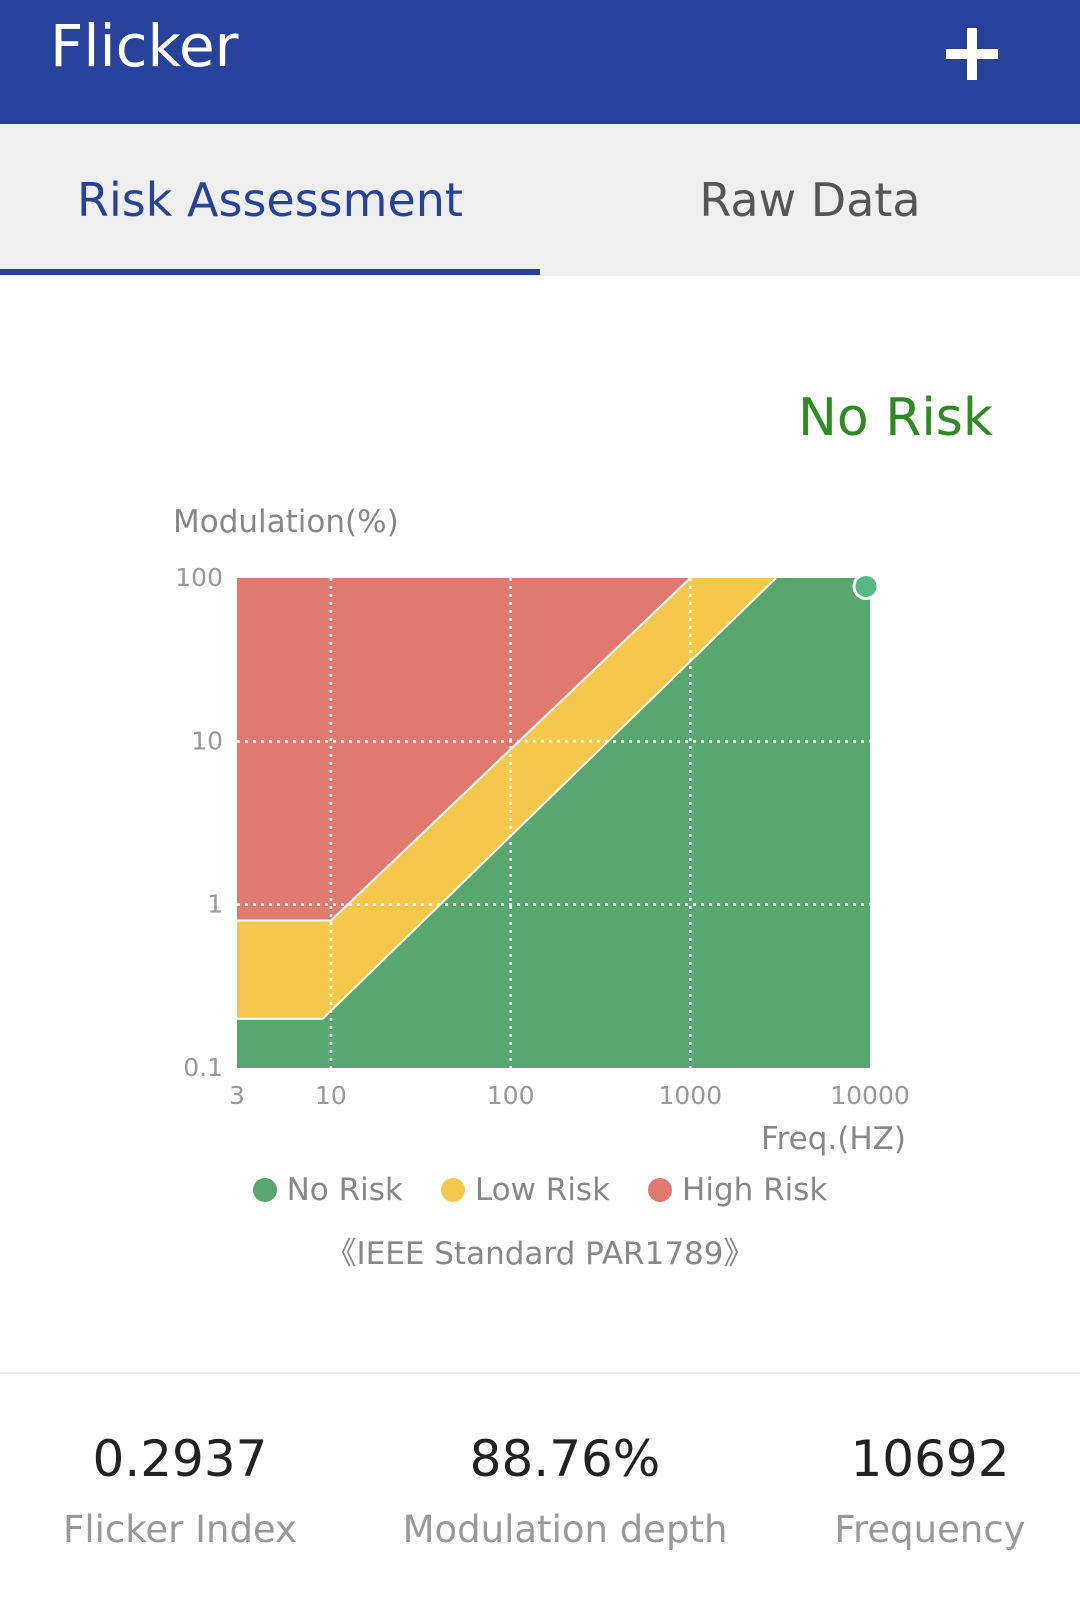 The image size is (1080, 1600). What do you see at coordinates (180, 1490) in the screenshot?
I see `stat-flicker-index: 0.2937 Flicker Index` at bounding box center [180, 1490].